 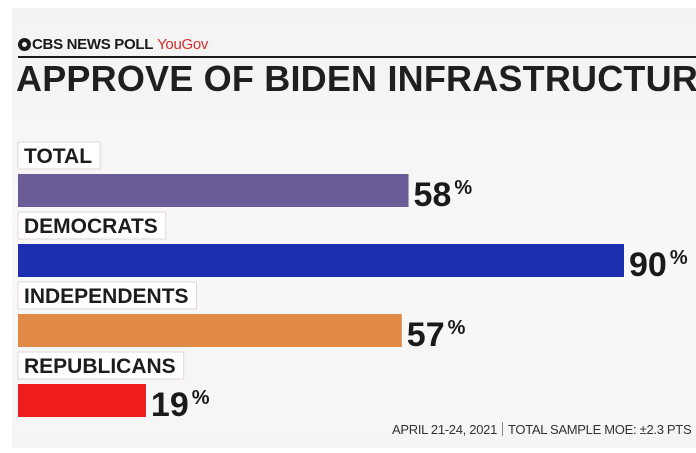 I want to click on poll-dates: APRIL 21-24, 2021, so click(x=444, y=429).